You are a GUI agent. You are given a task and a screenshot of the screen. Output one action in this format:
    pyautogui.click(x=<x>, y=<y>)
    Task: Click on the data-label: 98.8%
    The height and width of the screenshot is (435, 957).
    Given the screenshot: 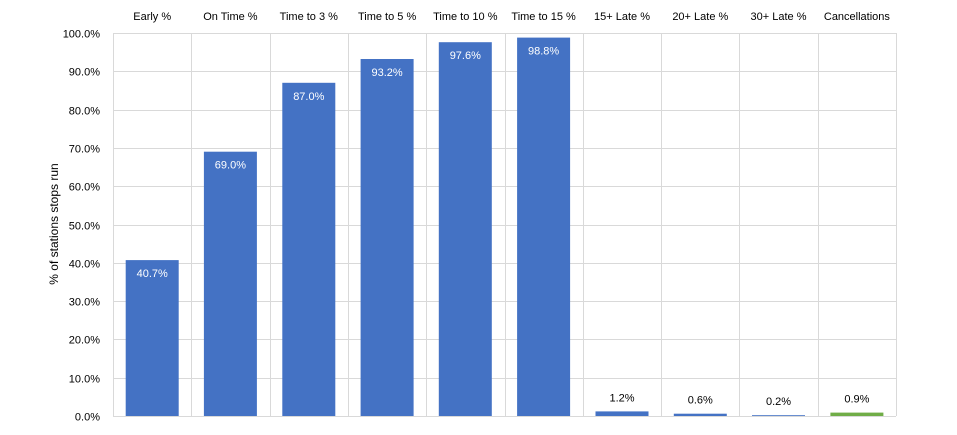 What is the action you would take?
    pyautogui.click(x=543, y=52)
    